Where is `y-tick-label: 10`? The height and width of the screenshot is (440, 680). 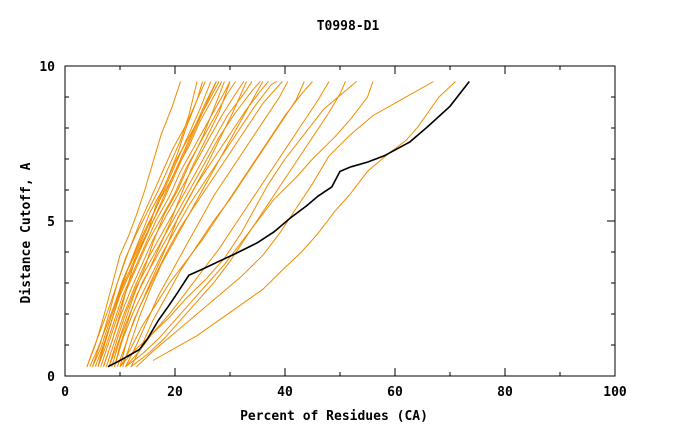 y-tick-label: 10 is located at coordinates (47, 67).